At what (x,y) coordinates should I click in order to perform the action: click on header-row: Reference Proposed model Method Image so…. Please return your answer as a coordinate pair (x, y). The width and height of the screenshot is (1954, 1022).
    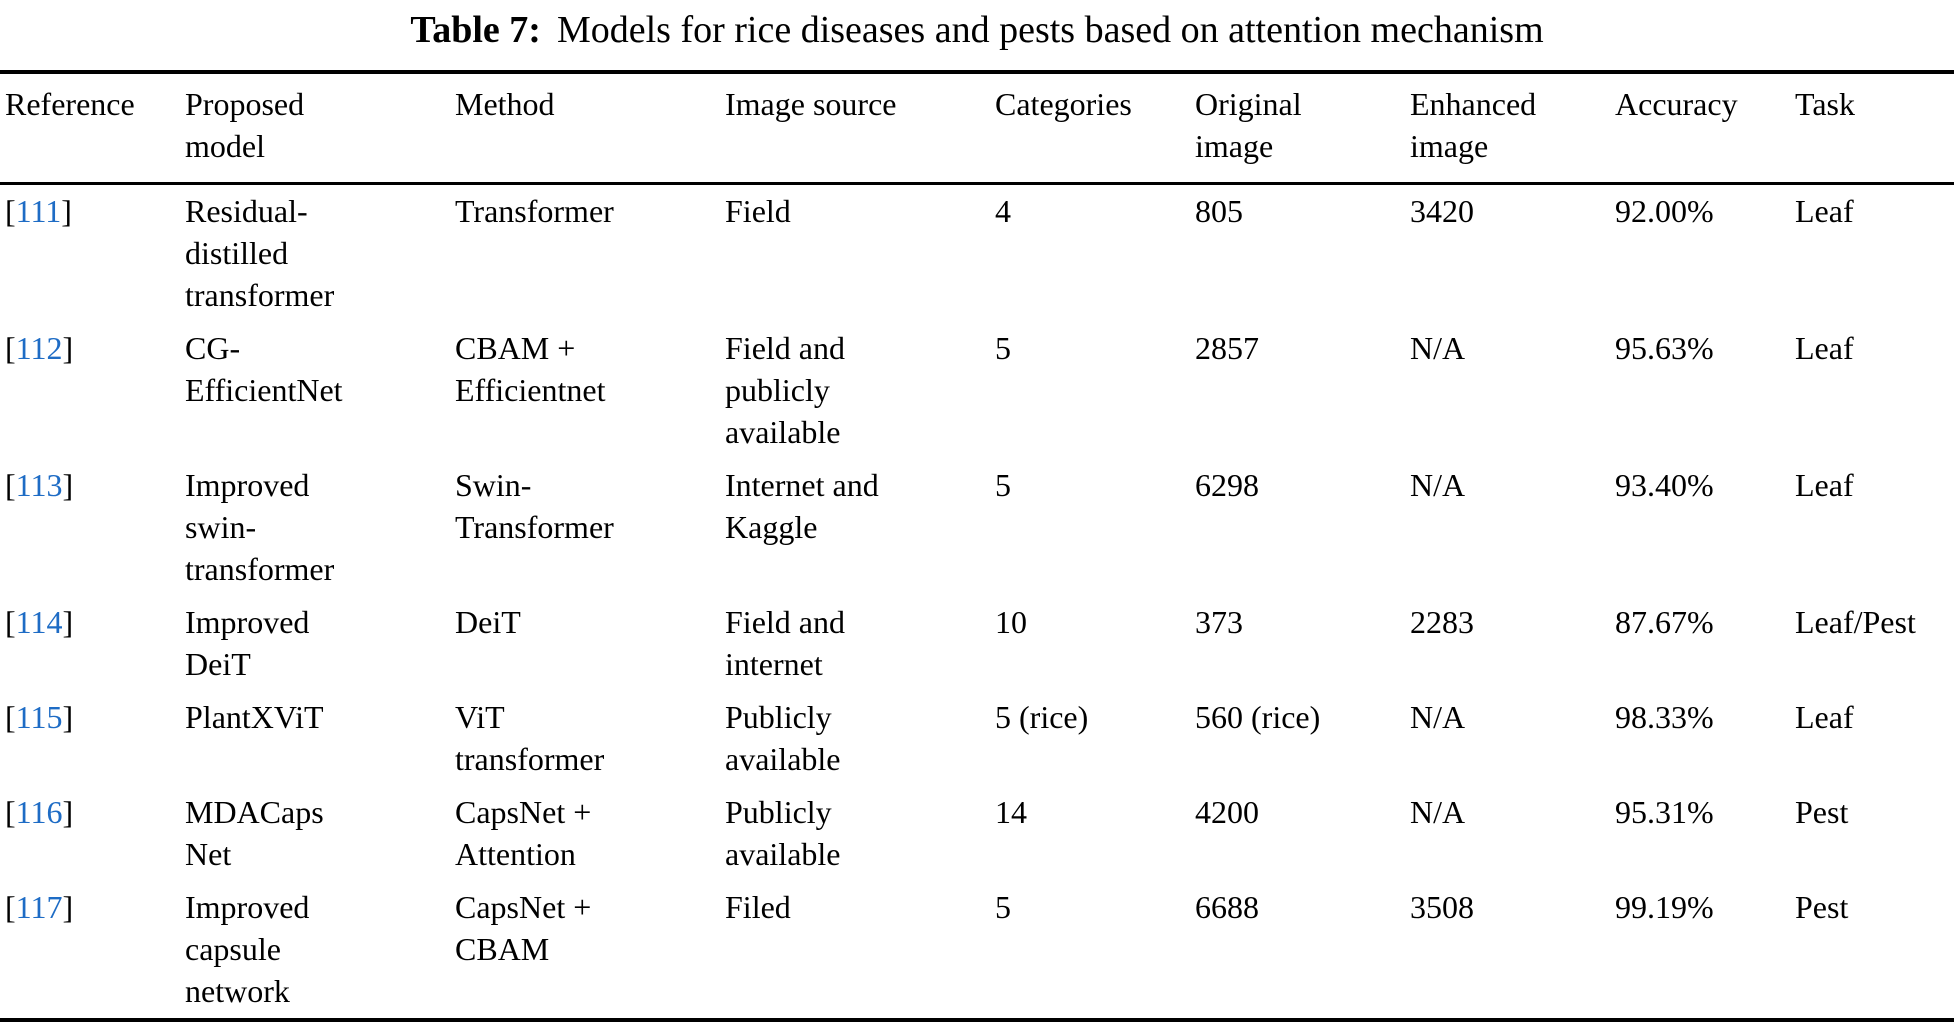
    Looking at the image, I should click on (977, 128).